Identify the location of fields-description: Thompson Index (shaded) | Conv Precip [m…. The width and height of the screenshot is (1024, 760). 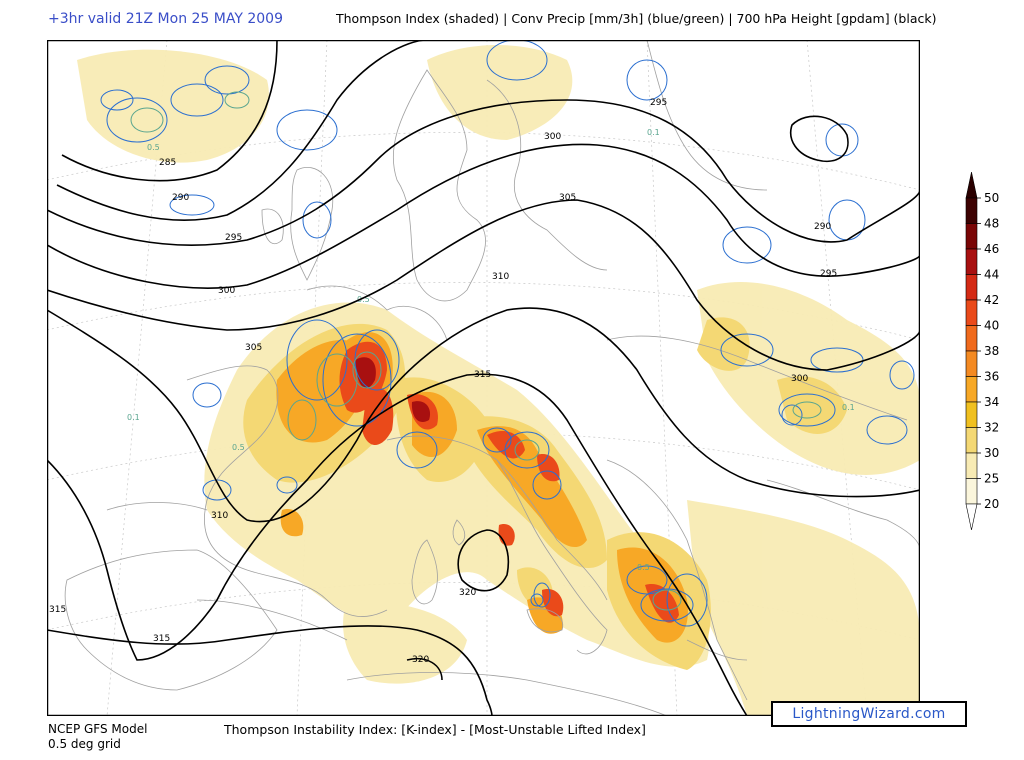
(636, 18).